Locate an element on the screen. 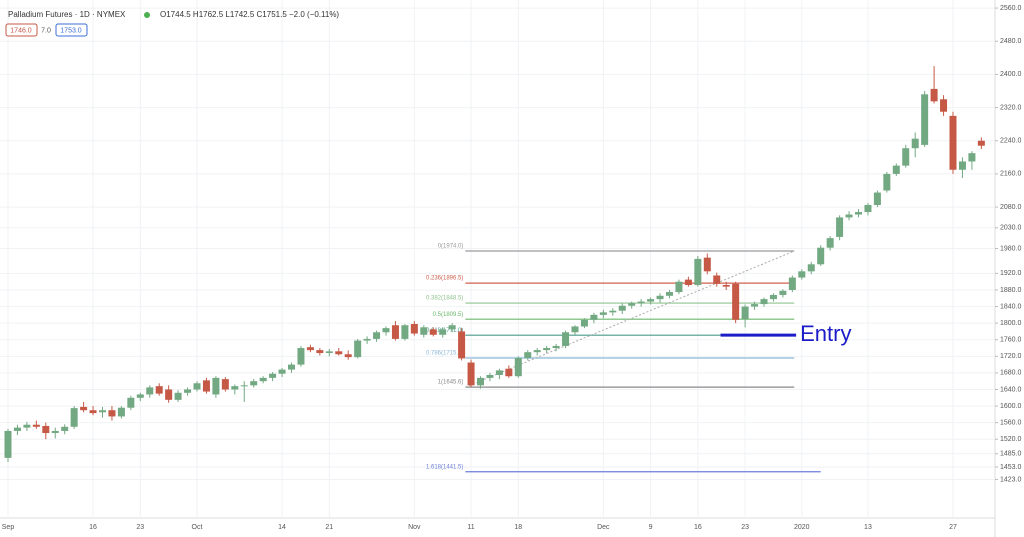  x-tick-label: 9 is located at coordinates (651, 527).